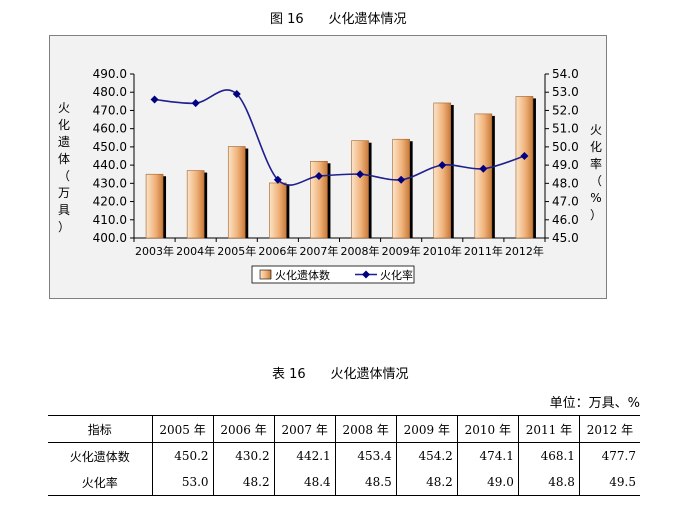  Describe the element at coordinates (265, 274) in the screenshot. I see `legend-swatch-bar` at that location.